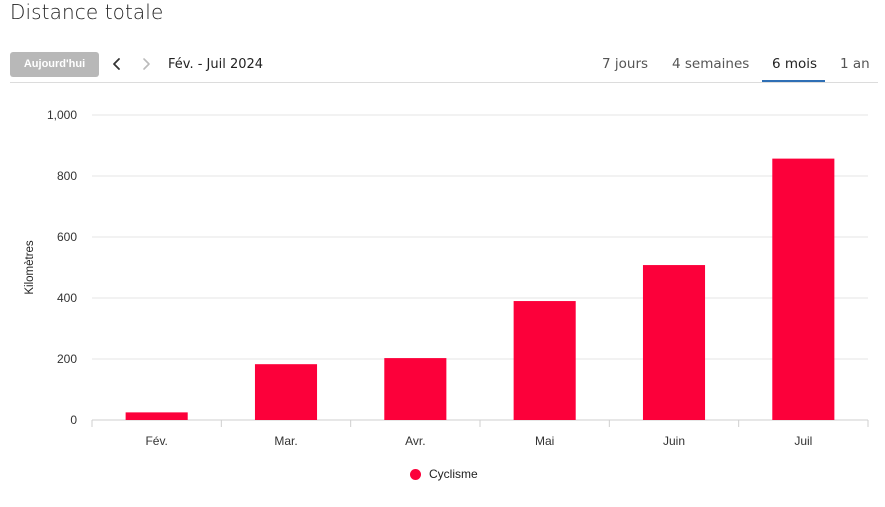 The image size is (885, 507). Describe the element at coordinates (87, 12) in the screenshot. I see `page-title: Distance totale` at that location.